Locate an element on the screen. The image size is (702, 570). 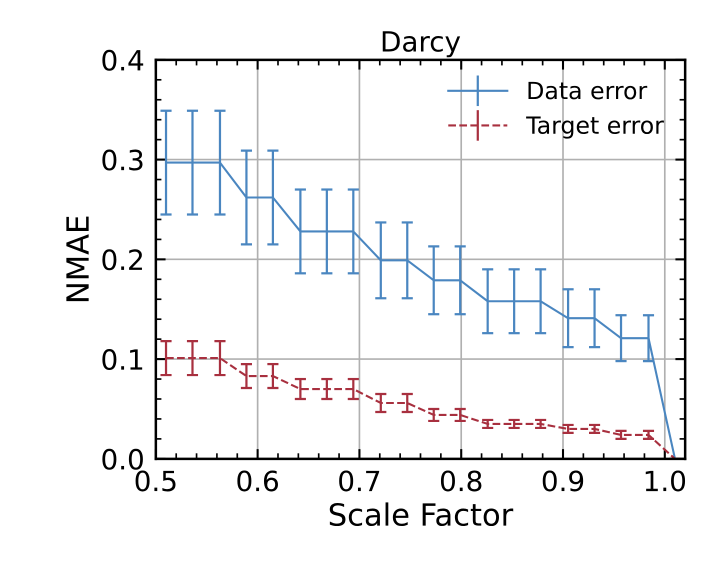
y-axis-title: NMAE is located at coordinates (77, 259).